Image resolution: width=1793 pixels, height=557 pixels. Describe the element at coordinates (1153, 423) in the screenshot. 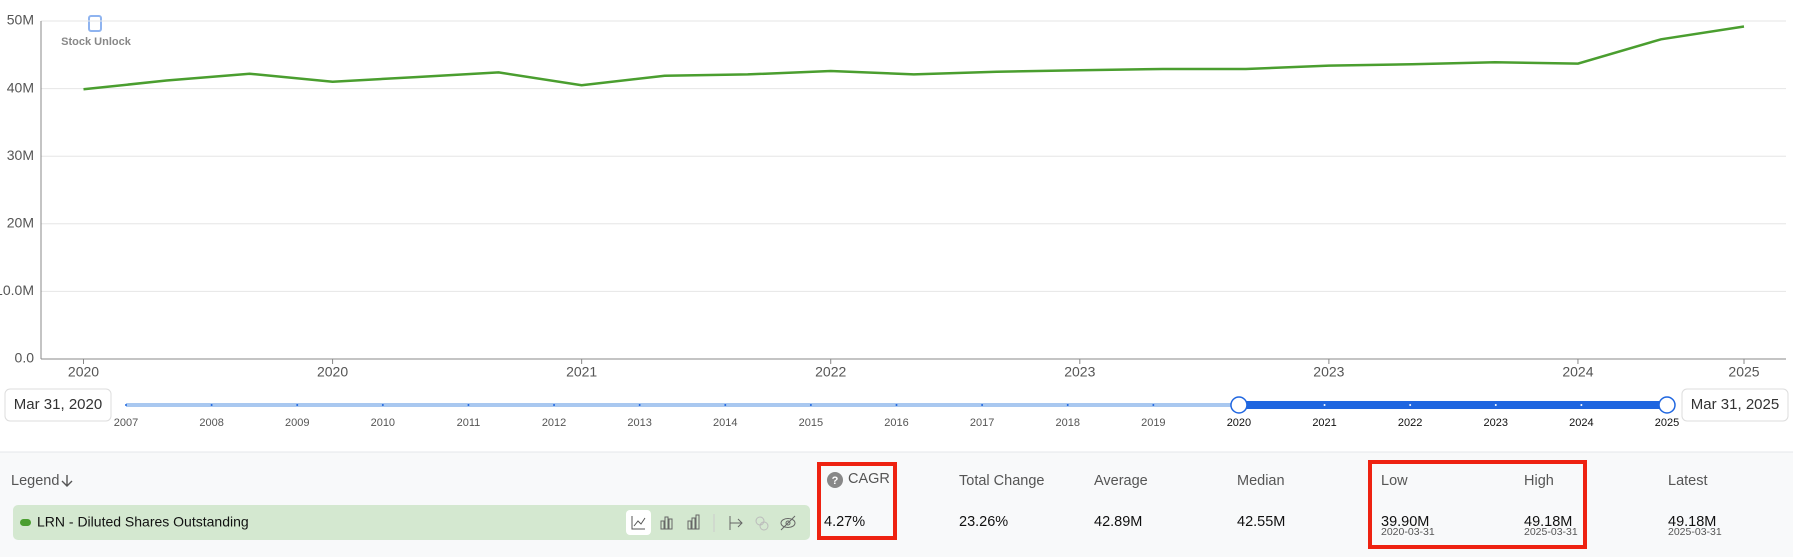

I see `slider-year: 2019` at that location.